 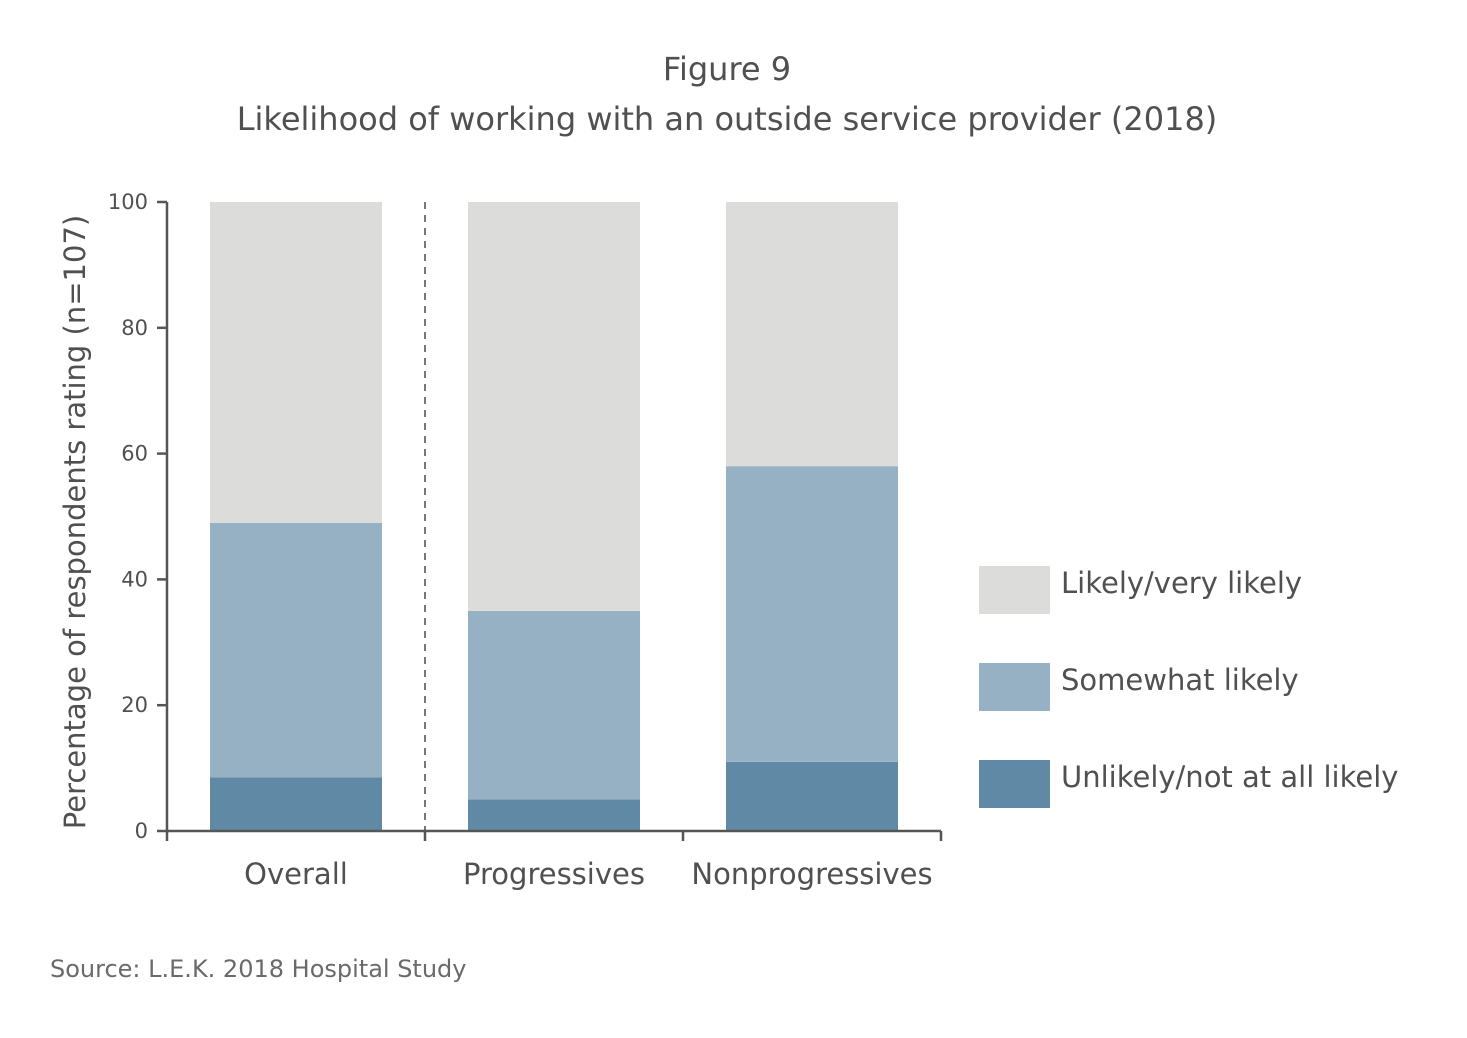 I want to click on legend-label-unlikely-not-at-all-likely: Unlikely/not at all likely, so click(x=1229, y=777).